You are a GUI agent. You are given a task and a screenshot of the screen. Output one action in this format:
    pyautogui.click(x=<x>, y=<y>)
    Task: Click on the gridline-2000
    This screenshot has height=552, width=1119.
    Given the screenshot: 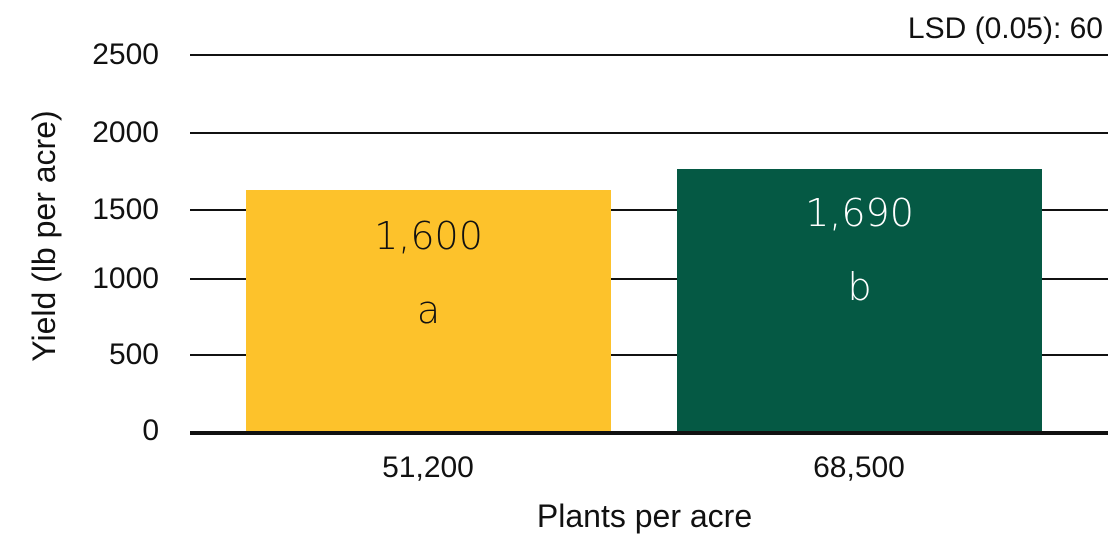 What is the action you would take?
    pyautogui.click(x=649, y=133)
    